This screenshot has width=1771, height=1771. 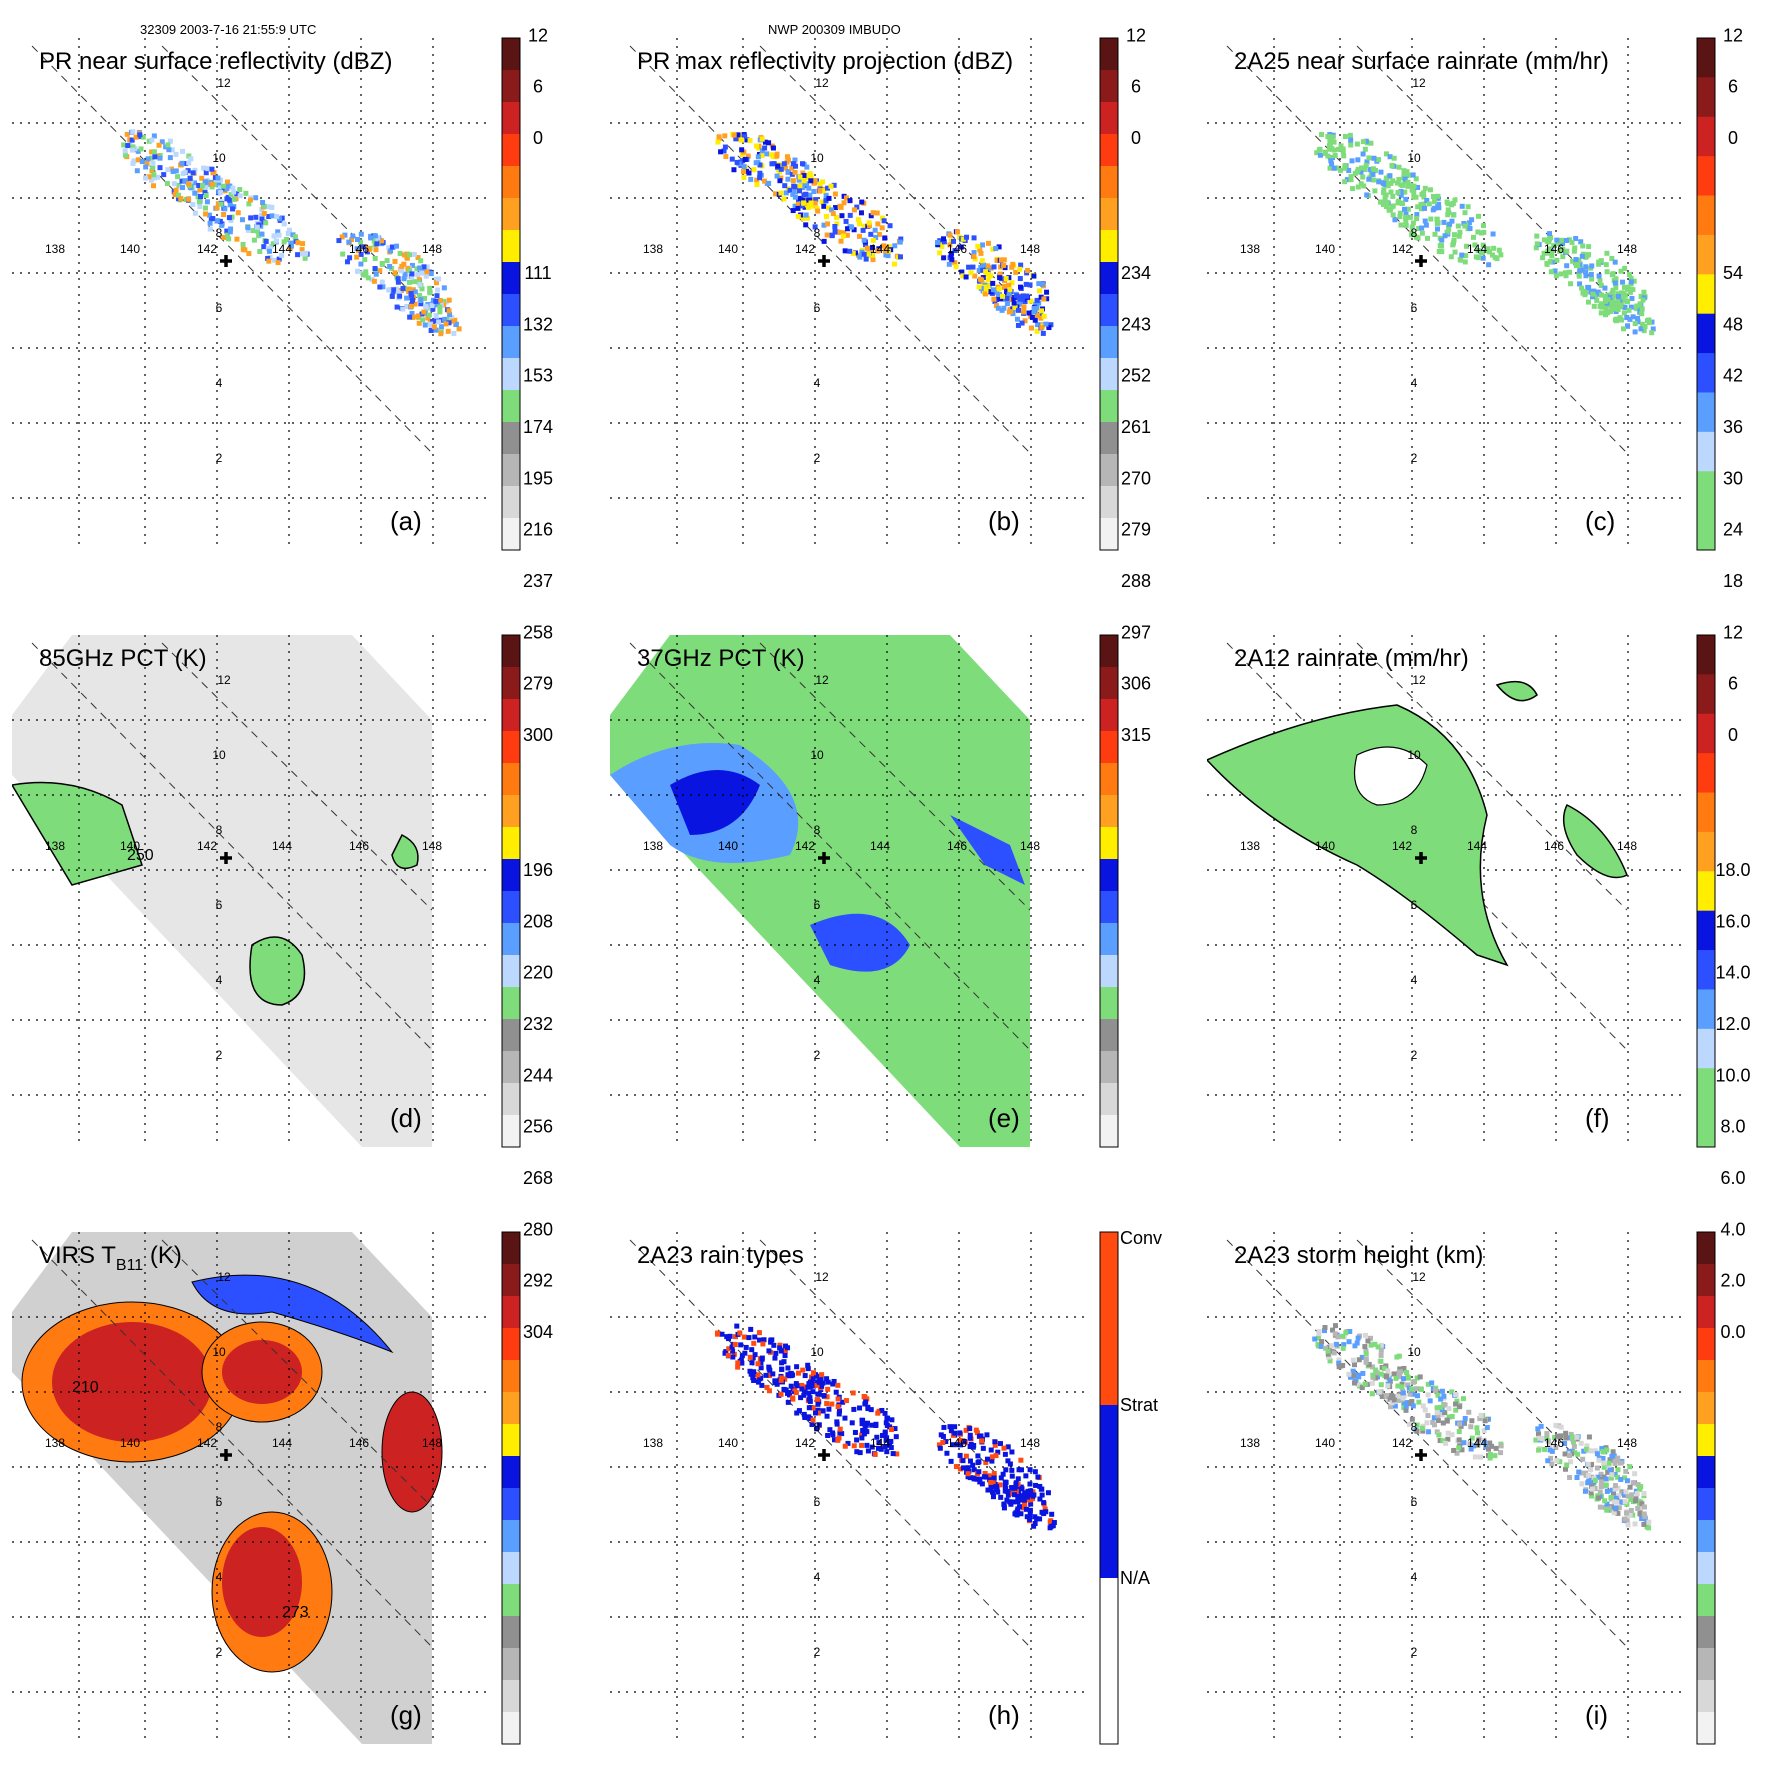 What do you see at coordinates (359, 1443) in the screenshot?
I see `x-tick-label: 146` at bounding box center [359, 1443].